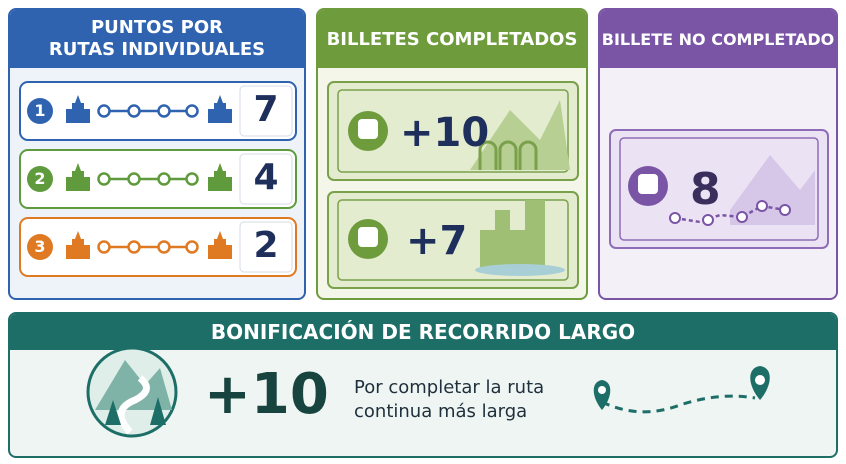  I want to click on route-icon, so click(681, 390).